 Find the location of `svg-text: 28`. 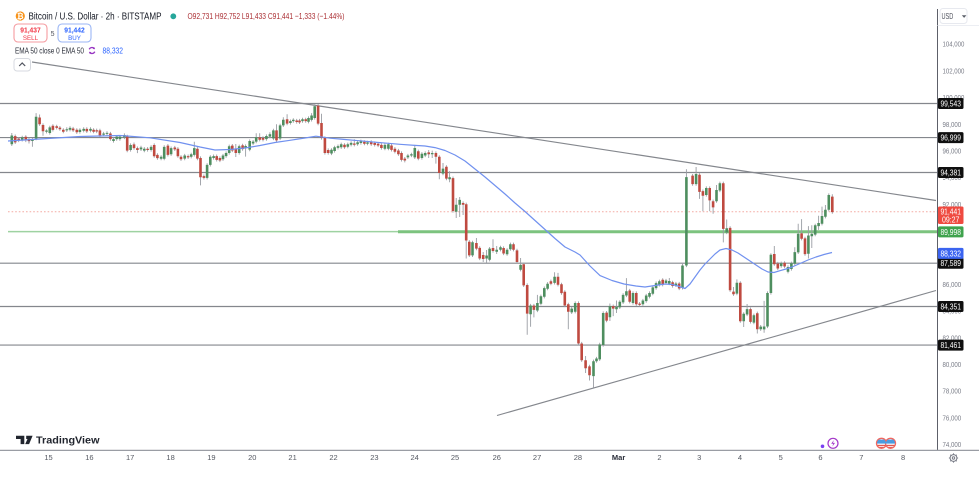

svg-text: 28 is located at coordinates (578, 457).